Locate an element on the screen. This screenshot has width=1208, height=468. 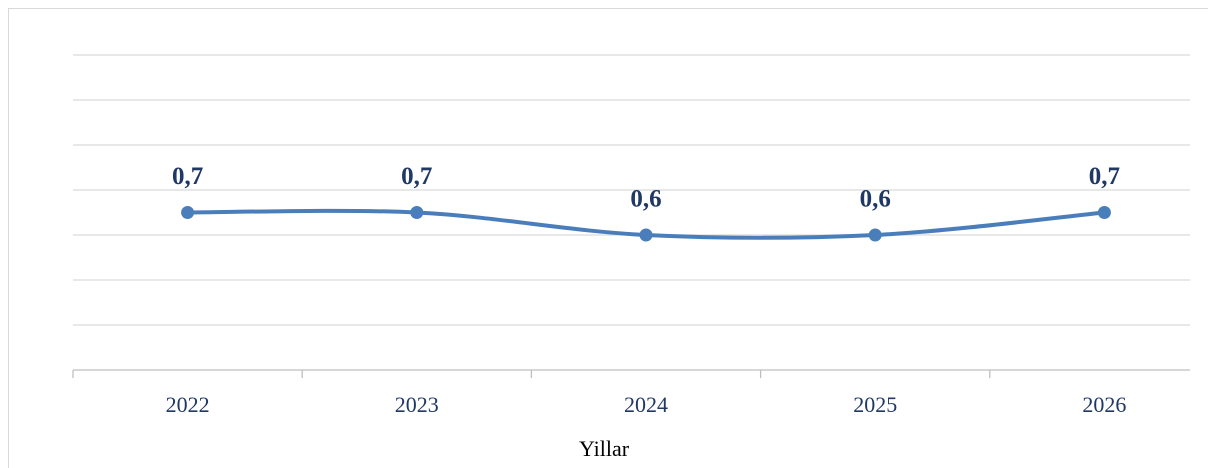
x-tick-label: 2022 is located at coordinates (188, 404).